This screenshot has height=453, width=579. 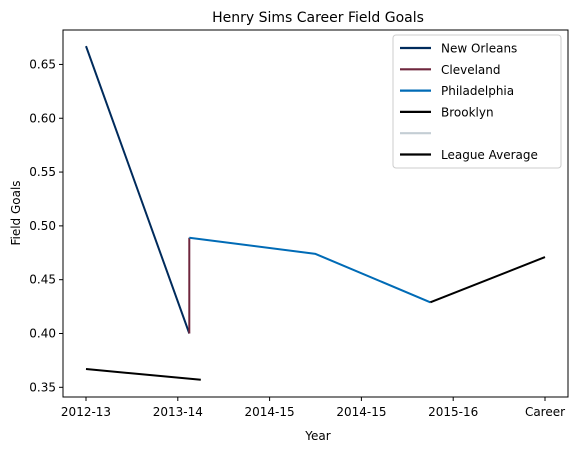 I want to click on x-axis-label: Year, so click(x=317, y=436).